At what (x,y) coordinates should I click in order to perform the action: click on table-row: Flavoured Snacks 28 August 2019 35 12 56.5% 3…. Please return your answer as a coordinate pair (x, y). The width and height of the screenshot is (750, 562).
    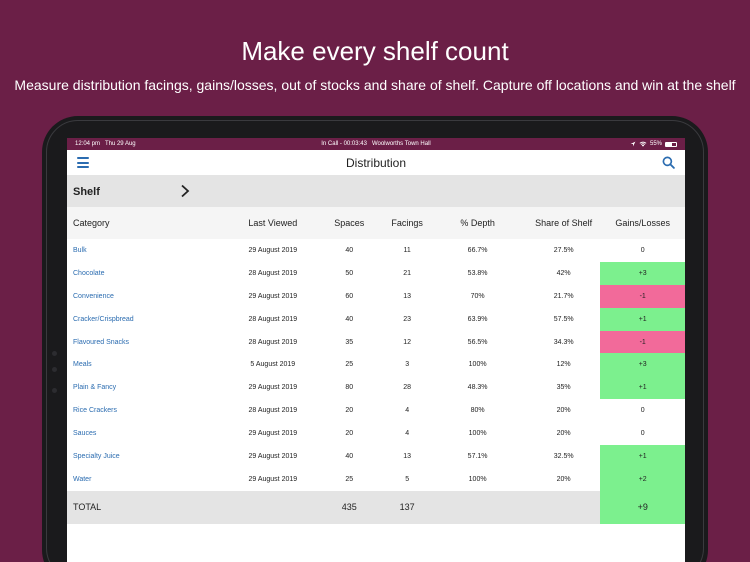
    Looking at the image, I should click on (376, 342).